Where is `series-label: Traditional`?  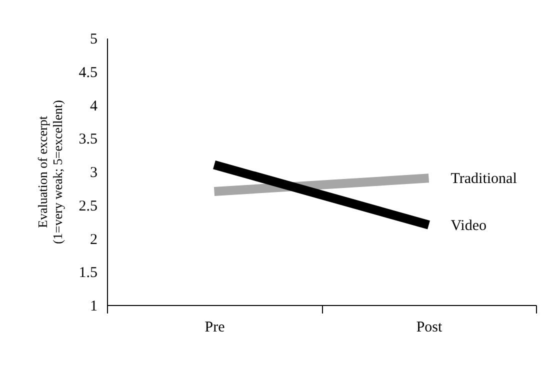 series-label: Traditional is located at coordinates (483, 179).